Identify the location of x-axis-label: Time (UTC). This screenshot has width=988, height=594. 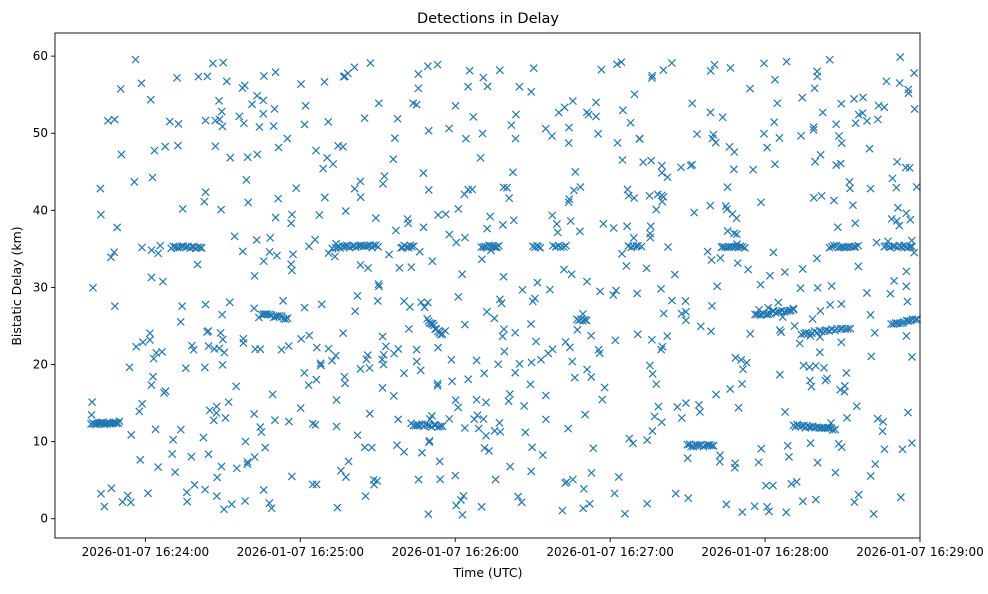
(487, 572).